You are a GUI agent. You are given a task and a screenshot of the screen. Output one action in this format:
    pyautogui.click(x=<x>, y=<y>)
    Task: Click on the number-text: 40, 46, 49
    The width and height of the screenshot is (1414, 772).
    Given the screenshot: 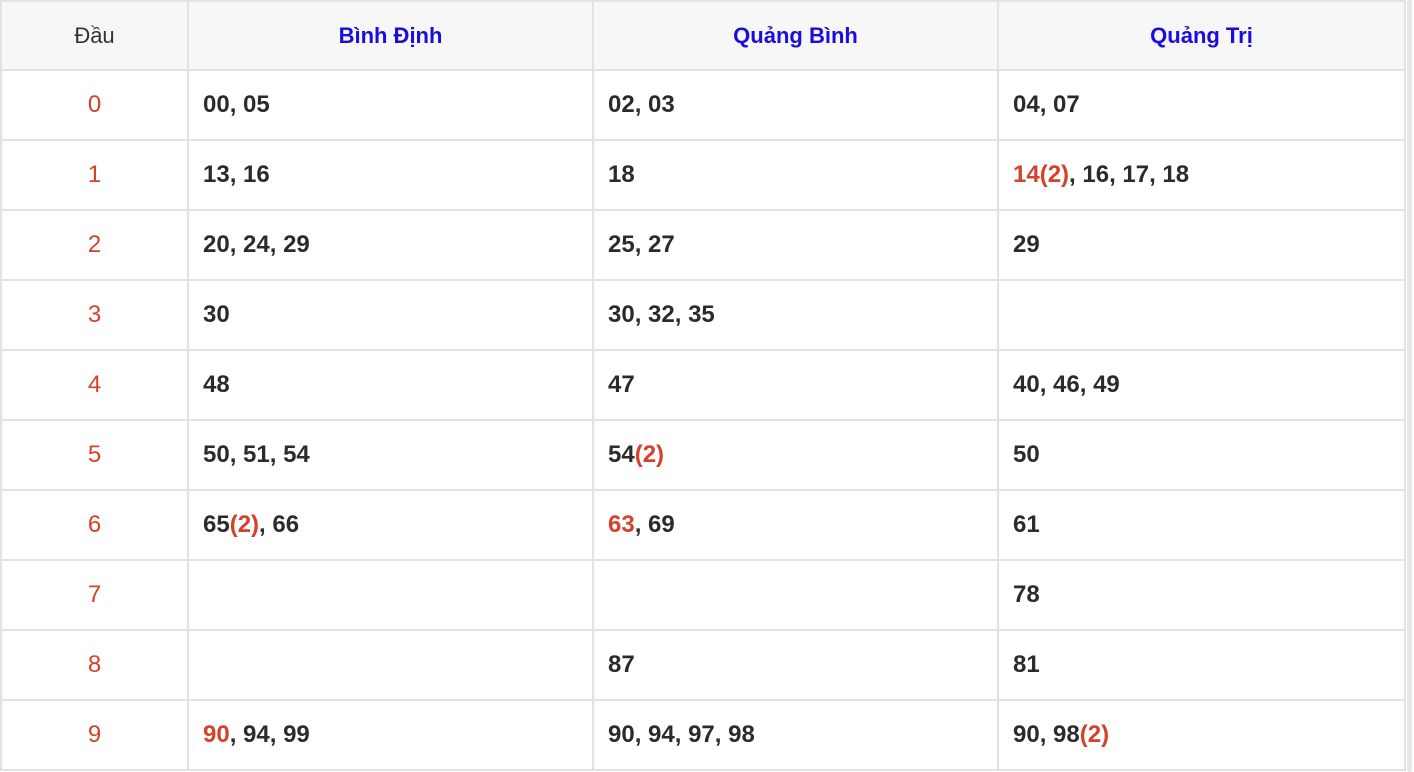 What is the action you would take?
    pyautogui.click(x=1066, y=384)
    